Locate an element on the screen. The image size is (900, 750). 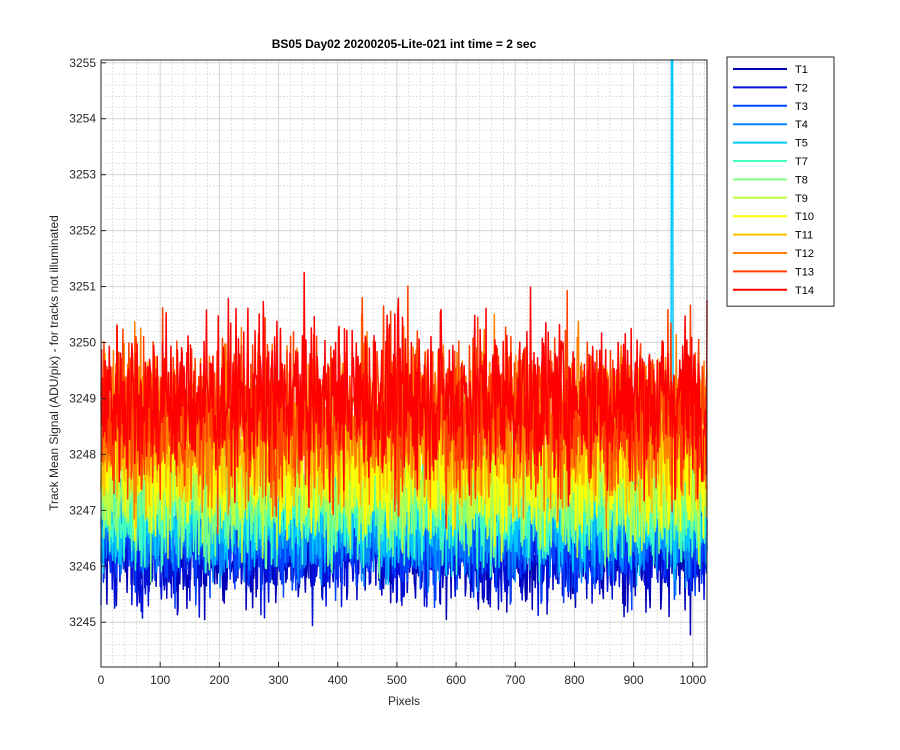
y-tick-label: 3251 is located at coordinates (82, 287).